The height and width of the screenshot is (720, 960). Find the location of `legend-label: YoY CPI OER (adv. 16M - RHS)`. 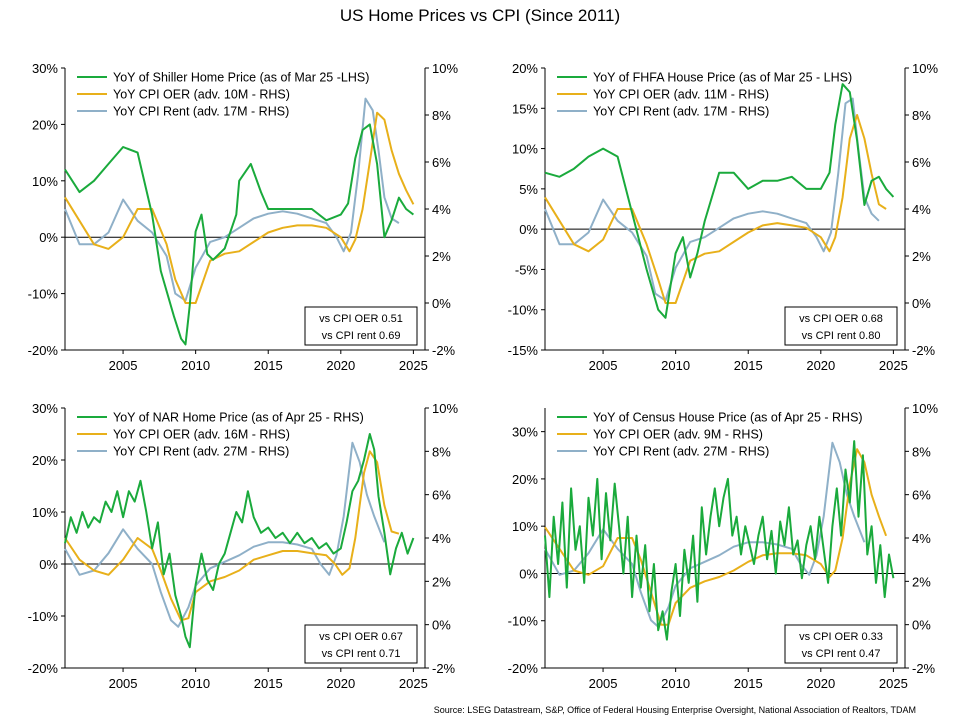

legend-label: YoY CPI OER (adv. 16M - RHS) is located at coordinates (201, 435).